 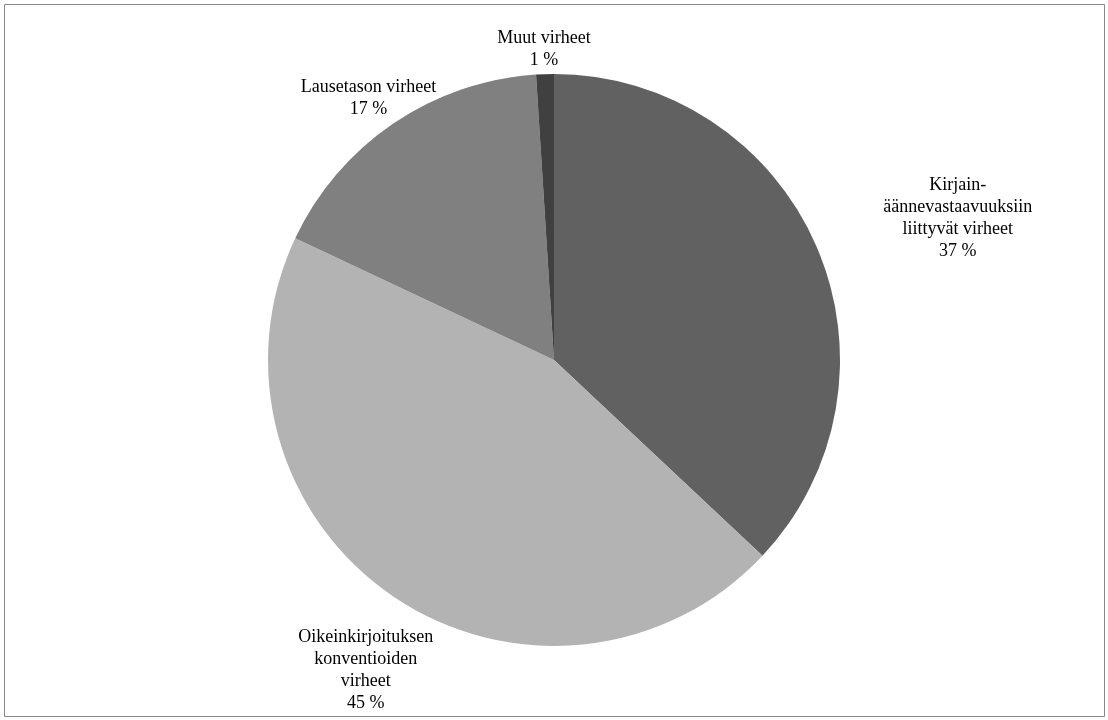 What do you see at coordinates (368, 86) in the screenshot?
I see `slice-label: Lausetason virheet` at bounding box center [368, 86].